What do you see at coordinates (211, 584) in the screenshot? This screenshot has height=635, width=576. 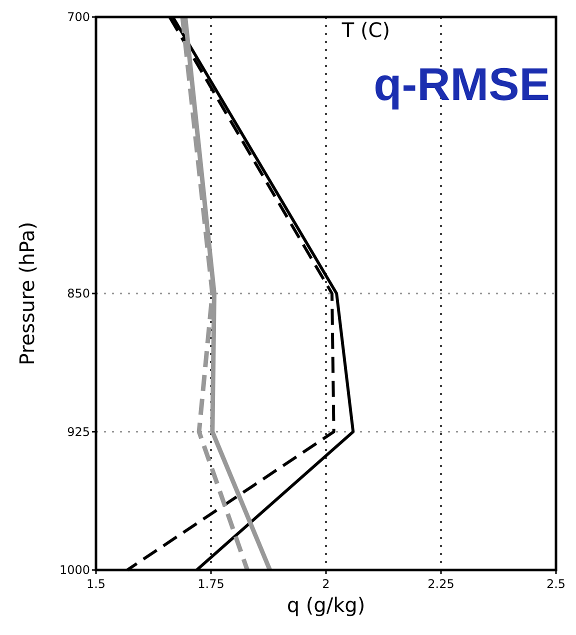 I see `x-tick-label: 1.75` at bounding box center [211, 584].